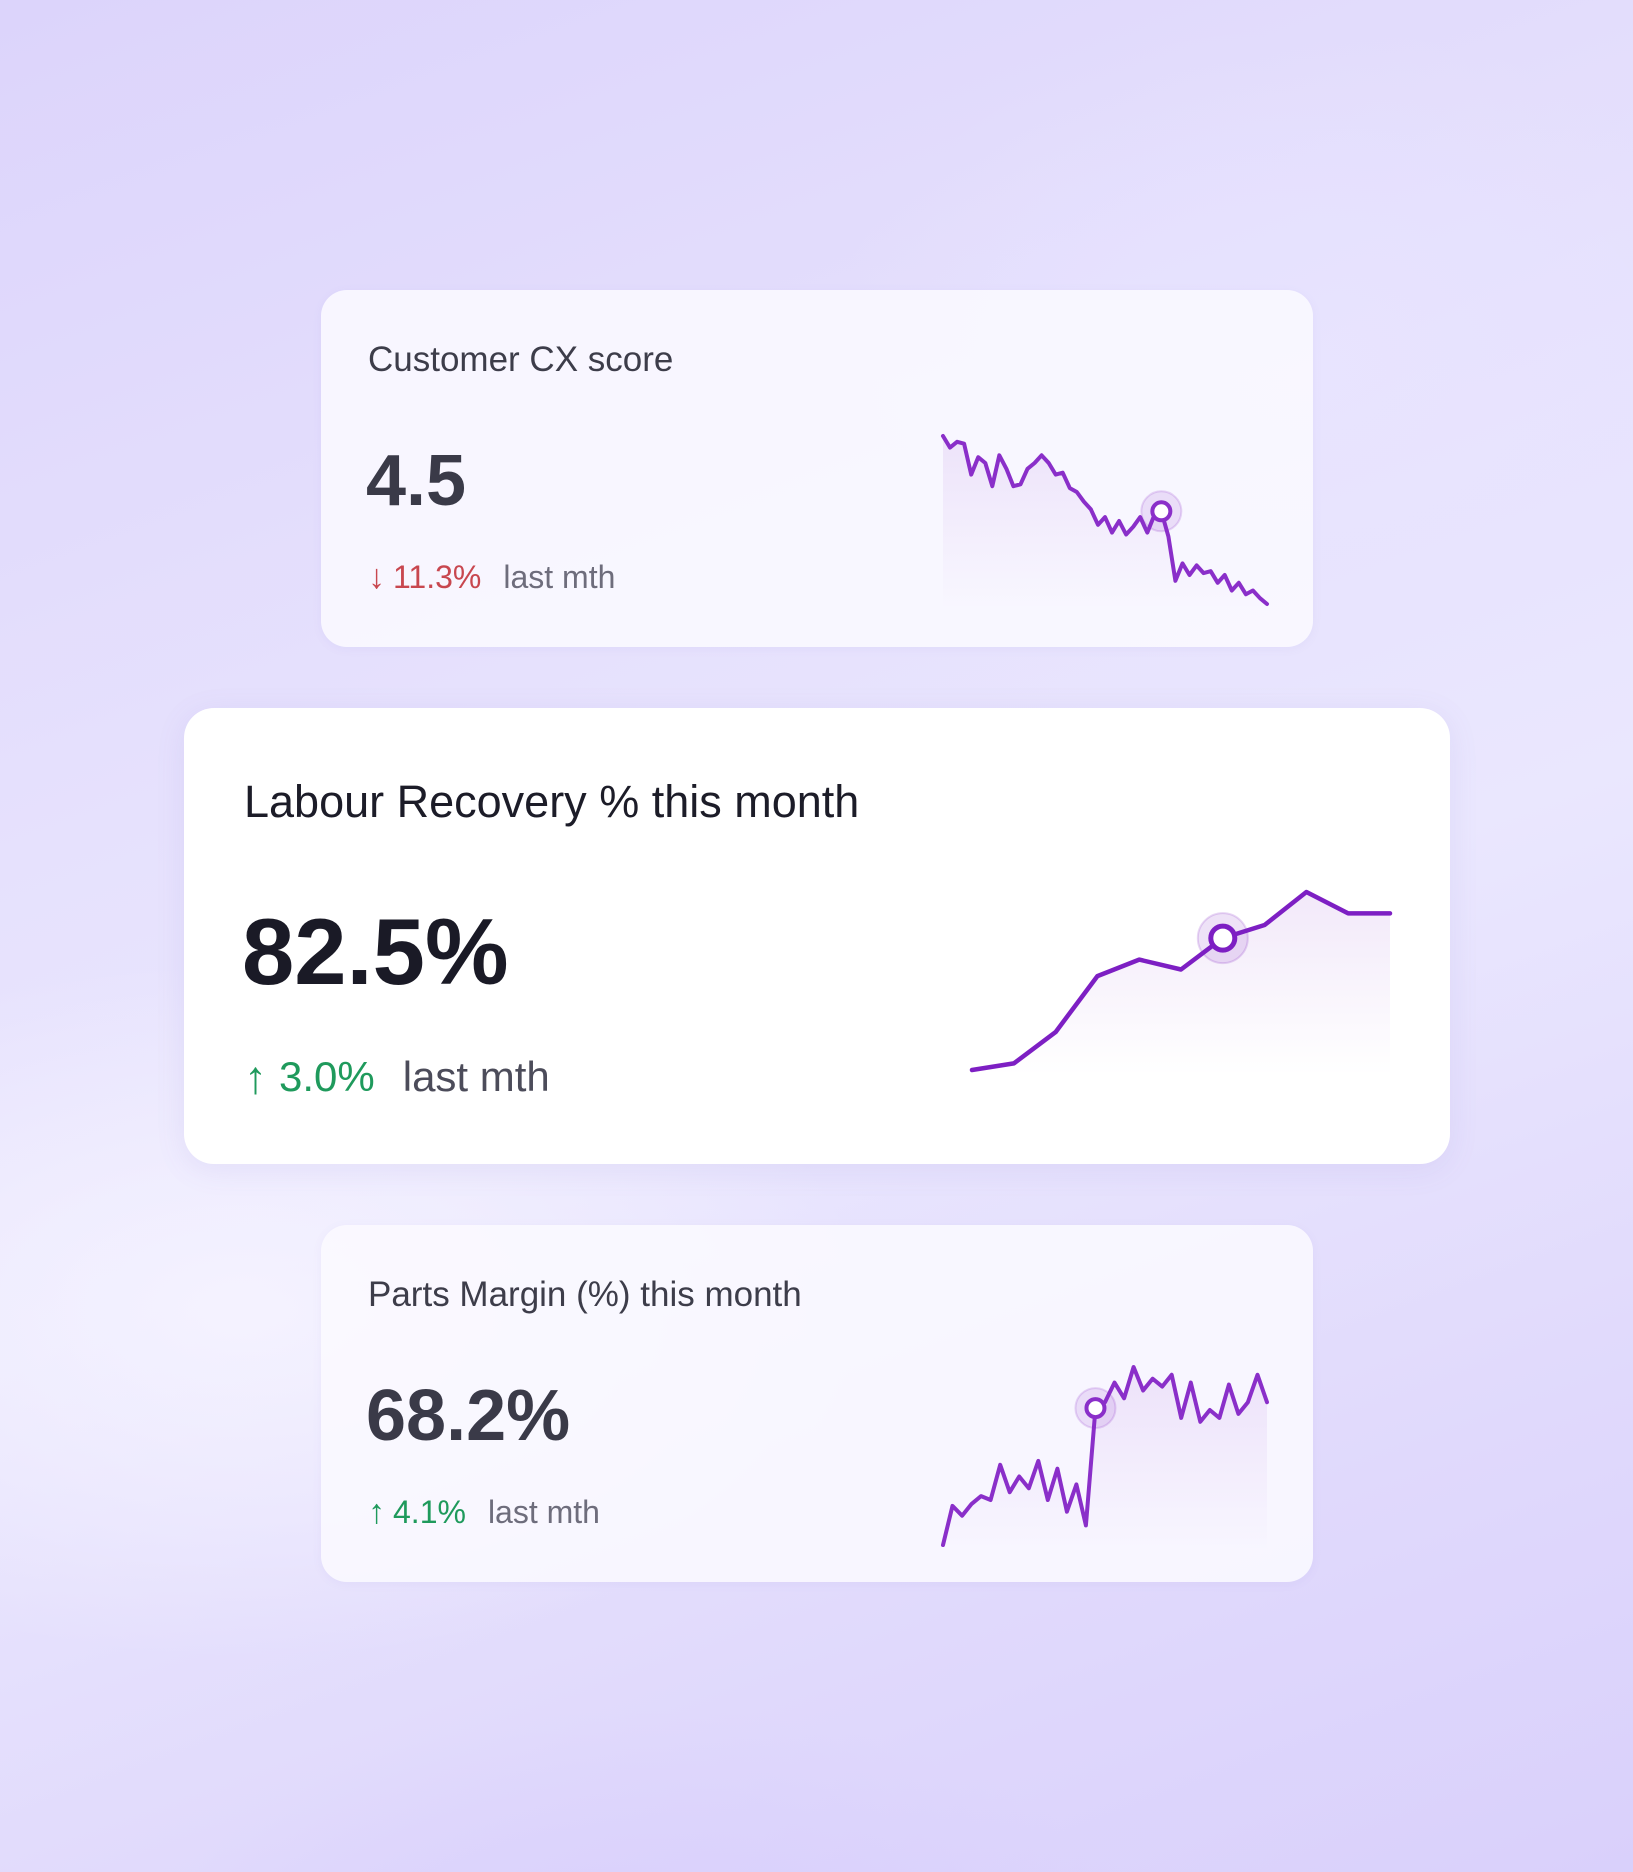 The image size is (1633, 1872). What do you see at coordinates (585, 1294) in the screenshot?
I see `card-title: Parts Margin (%) this month` at bounding box center [585, 1294].